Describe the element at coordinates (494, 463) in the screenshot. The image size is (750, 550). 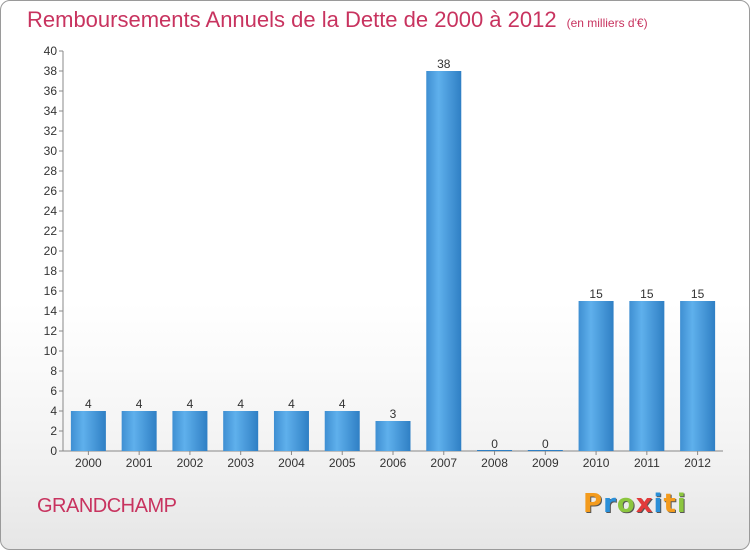
I see `x-tick-label: 2008` at that location.